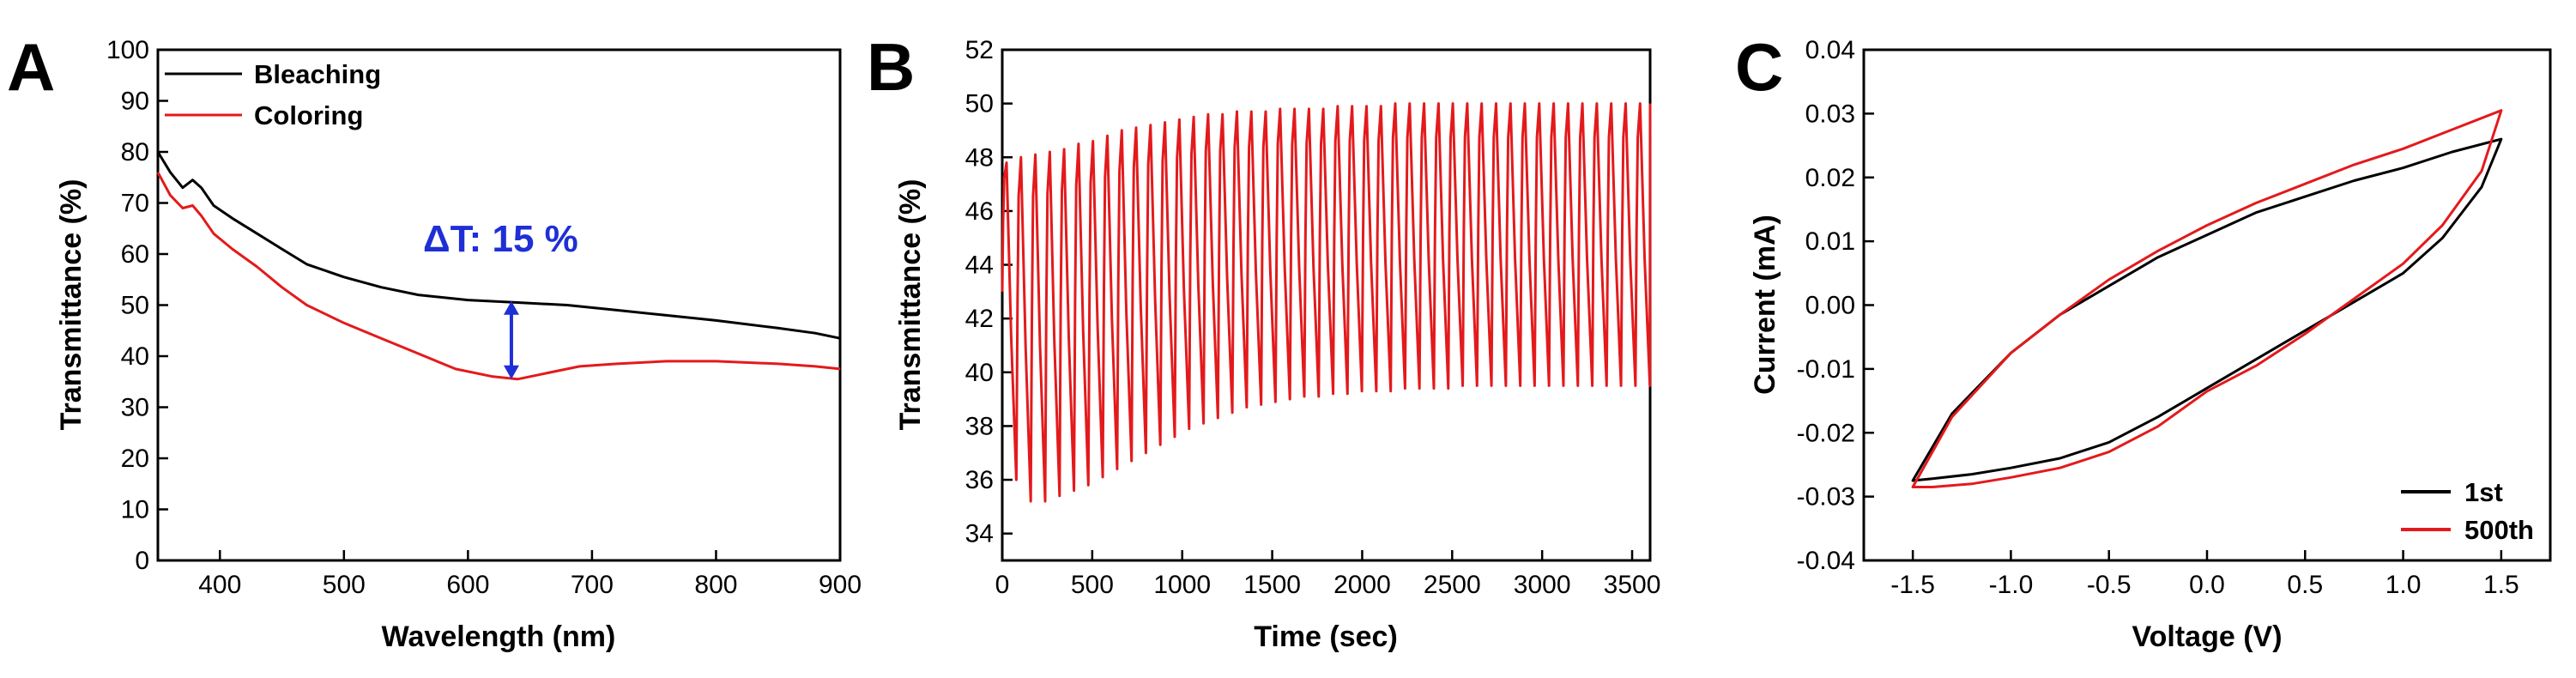  I want to click on y-tick-label: 46, so click(979, 212).